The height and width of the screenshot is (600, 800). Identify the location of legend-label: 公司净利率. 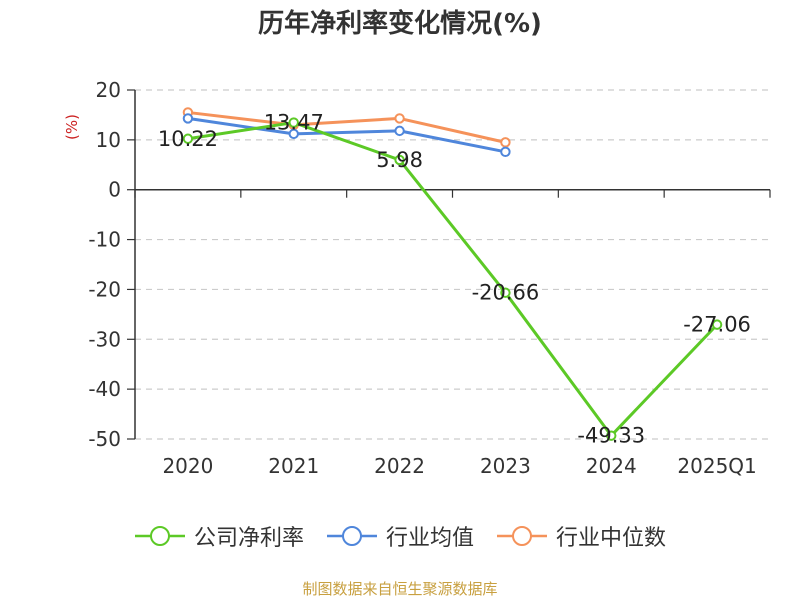
(248, 538).